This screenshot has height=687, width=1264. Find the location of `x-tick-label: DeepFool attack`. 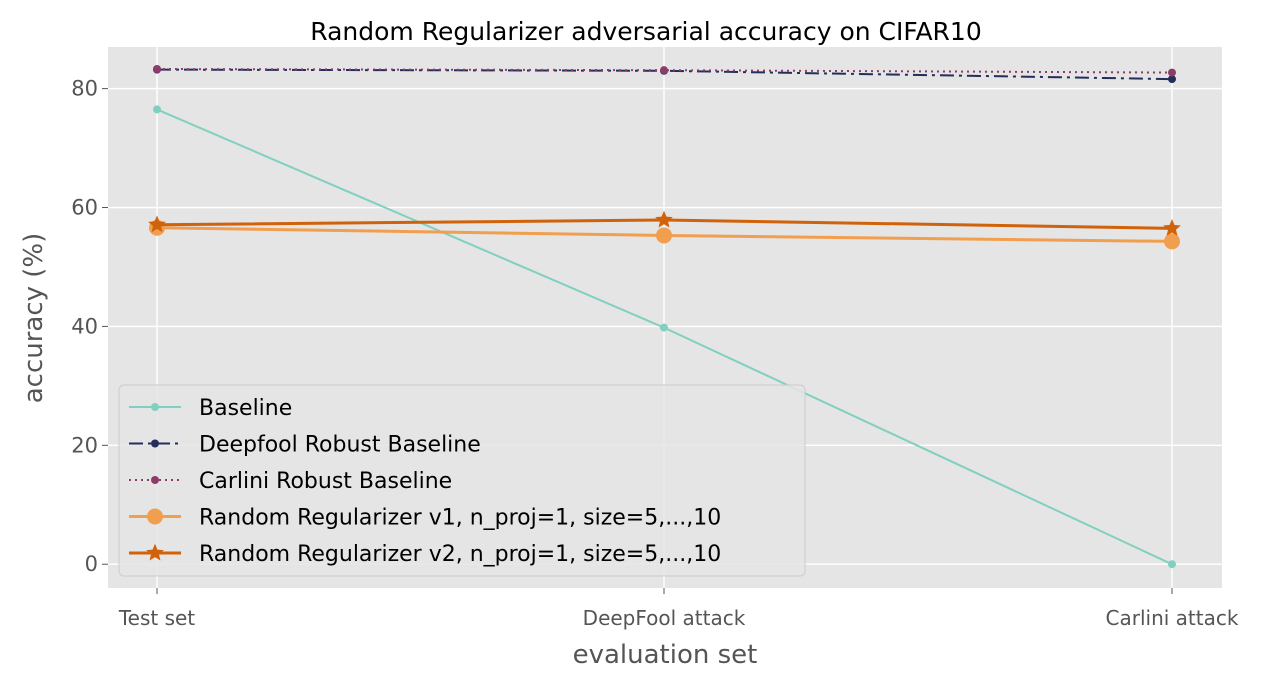

x-tick-label: DeepFool attack is located at coordinates (664, 618).